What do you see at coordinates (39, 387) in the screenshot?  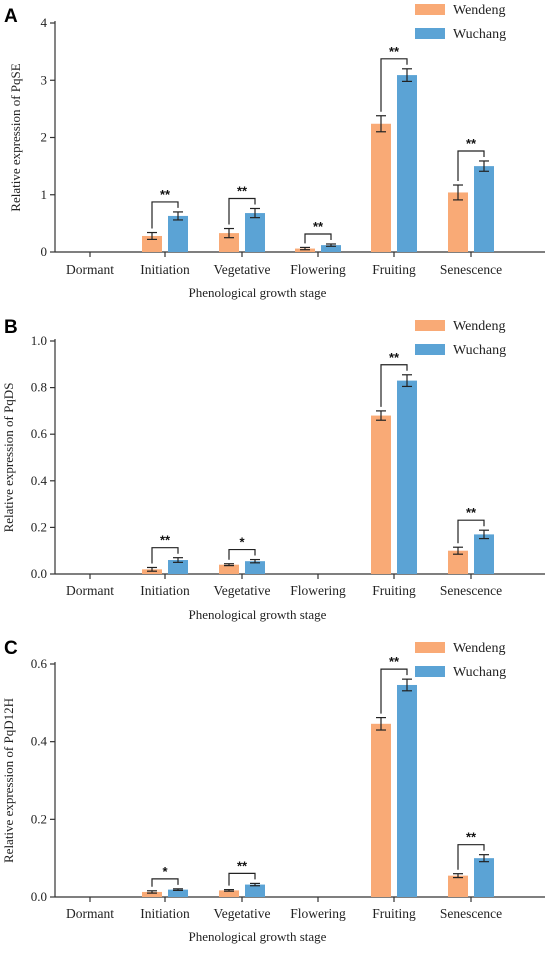 I see `panel-b-y-tick-label: 0.8` at bounding box center [39, 387].